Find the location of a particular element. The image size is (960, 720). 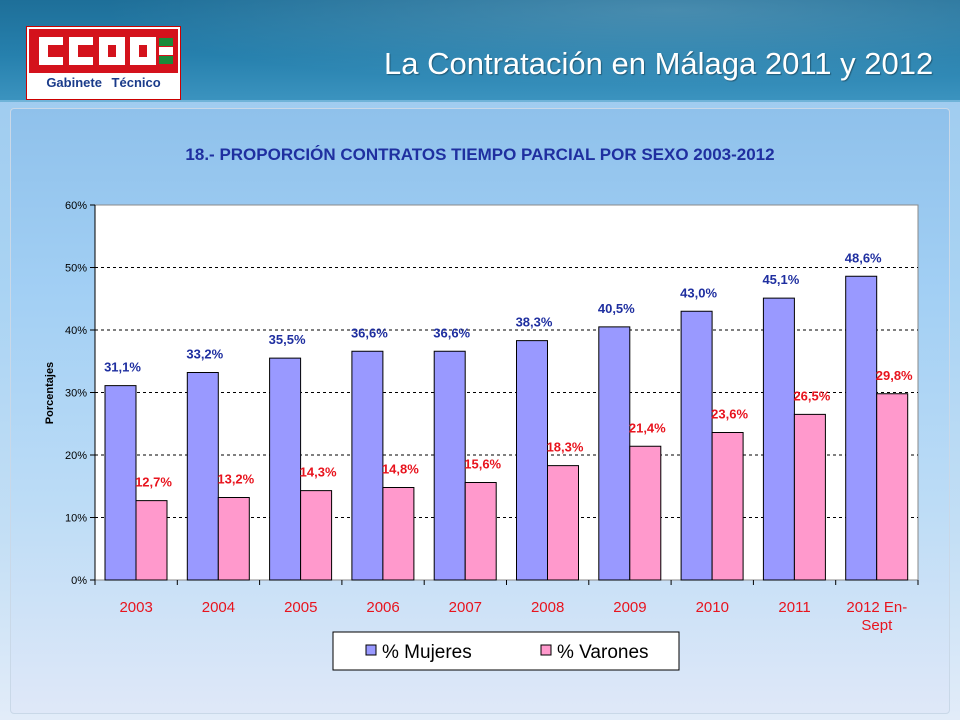

x-tick-label: 2007 is located at coordinates (465, 607).